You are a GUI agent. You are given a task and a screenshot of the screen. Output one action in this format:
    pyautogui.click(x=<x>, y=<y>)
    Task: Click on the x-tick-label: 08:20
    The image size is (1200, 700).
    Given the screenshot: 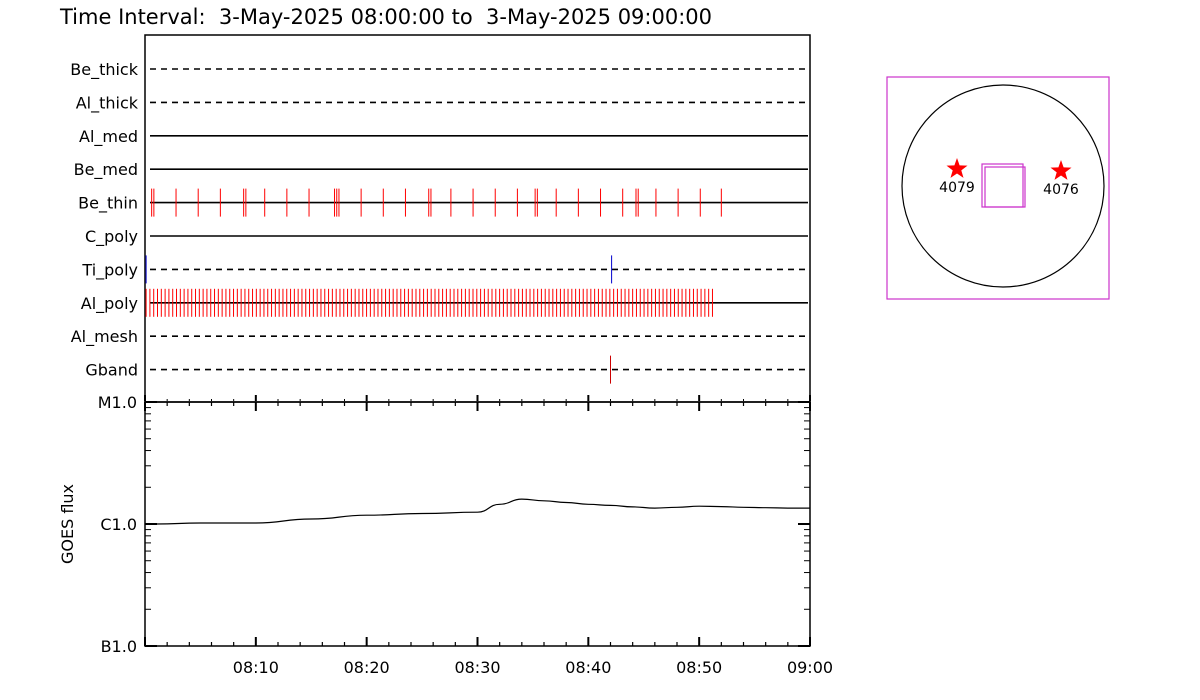 What is the action you would take?
    pyautogui.click(x=367, y=667)
    